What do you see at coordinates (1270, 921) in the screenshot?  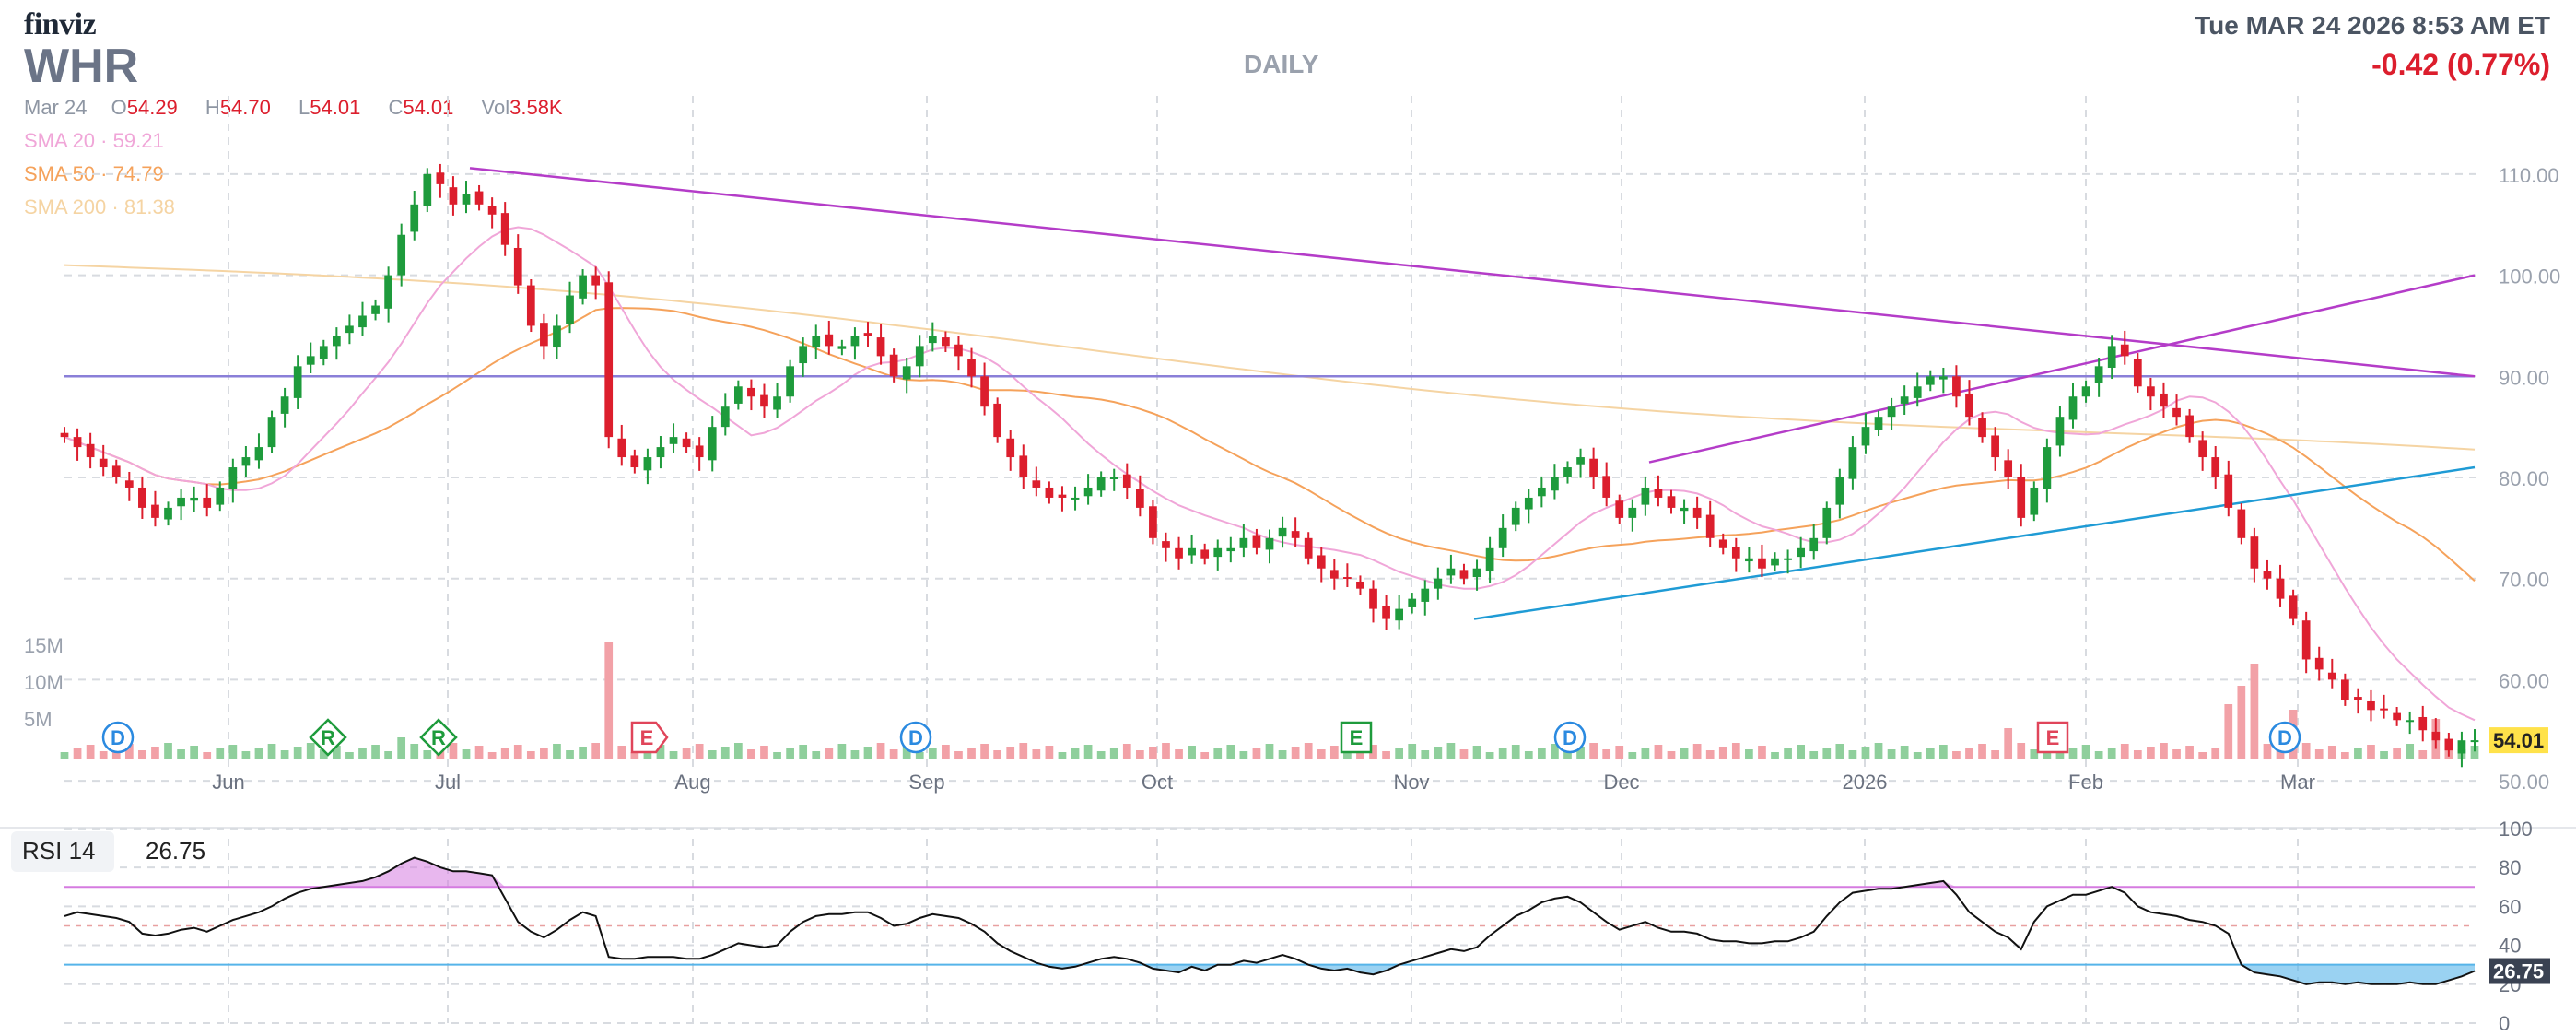 I see `rsi-line` at bounding box center [1270, 921].